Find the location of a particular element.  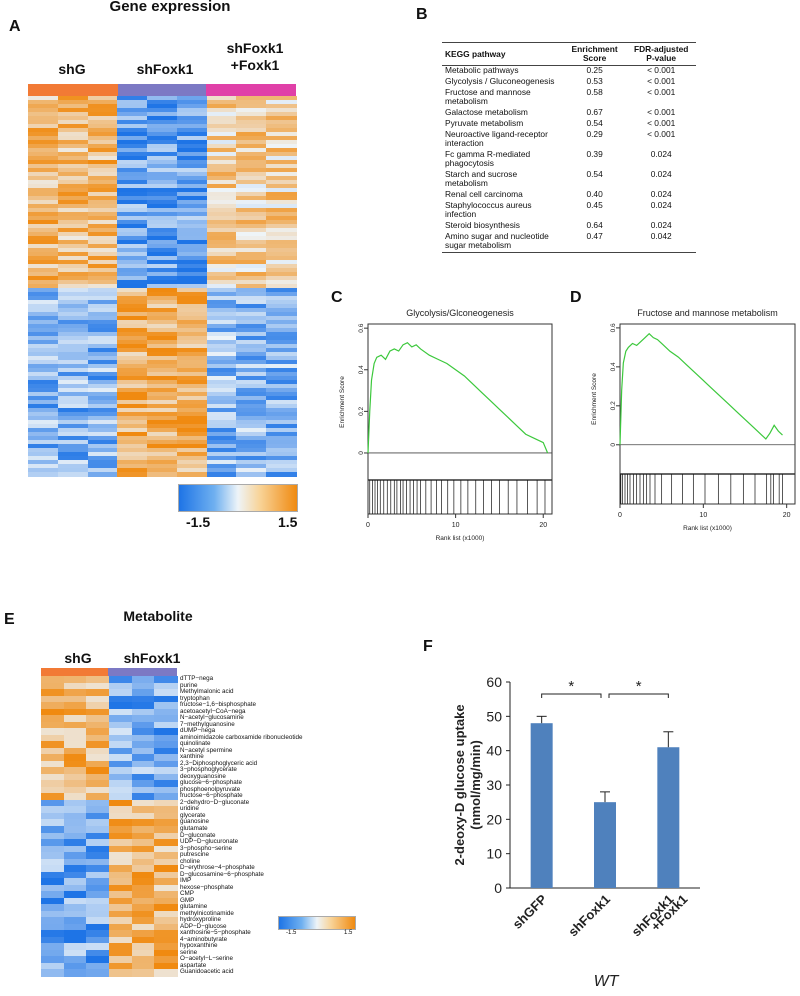

metabolite-label: N−acetyl−glucosamine is located at coordinates (212, 718).